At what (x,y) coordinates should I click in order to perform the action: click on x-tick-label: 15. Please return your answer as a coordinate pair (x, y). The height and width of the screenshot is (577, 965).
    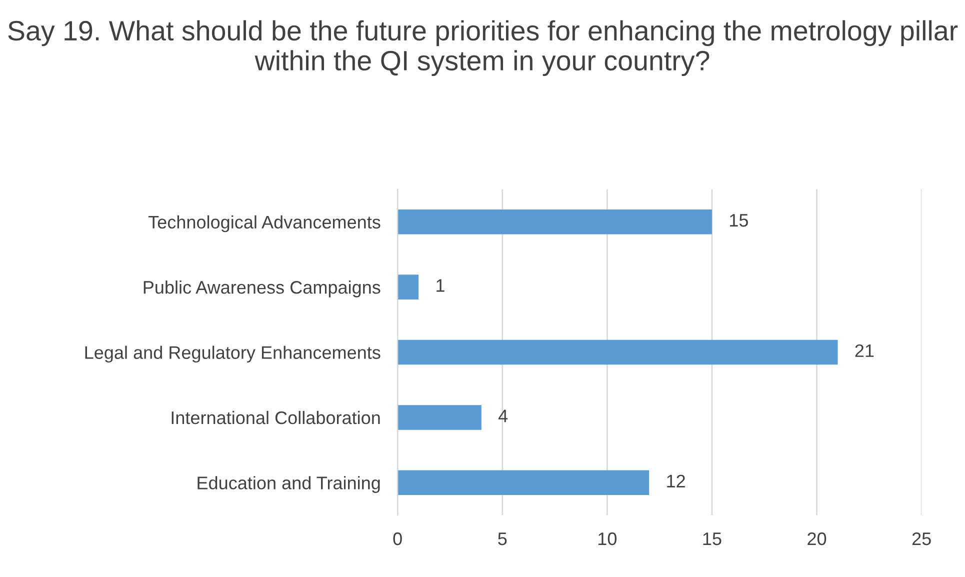
    Looking at the image, I should click on (712, 539).